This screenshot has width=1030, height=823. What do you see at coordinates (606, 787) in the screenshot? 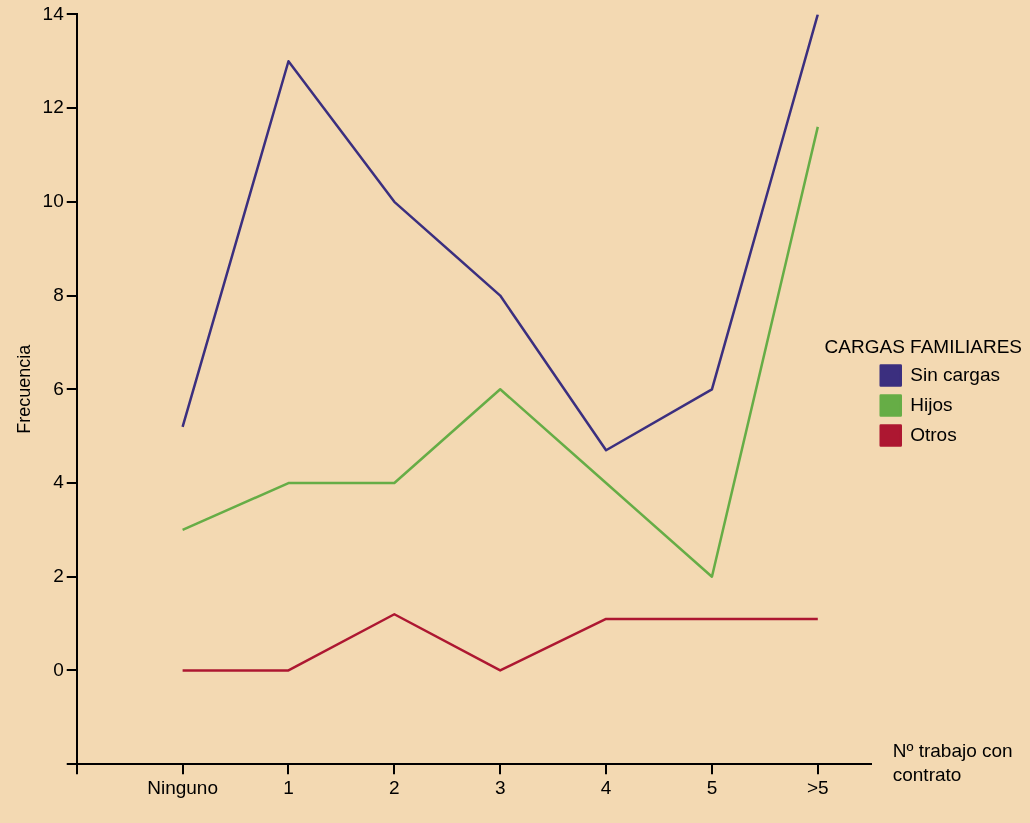
I see `x-tick-label: 4` at bounding box center [606, 787].